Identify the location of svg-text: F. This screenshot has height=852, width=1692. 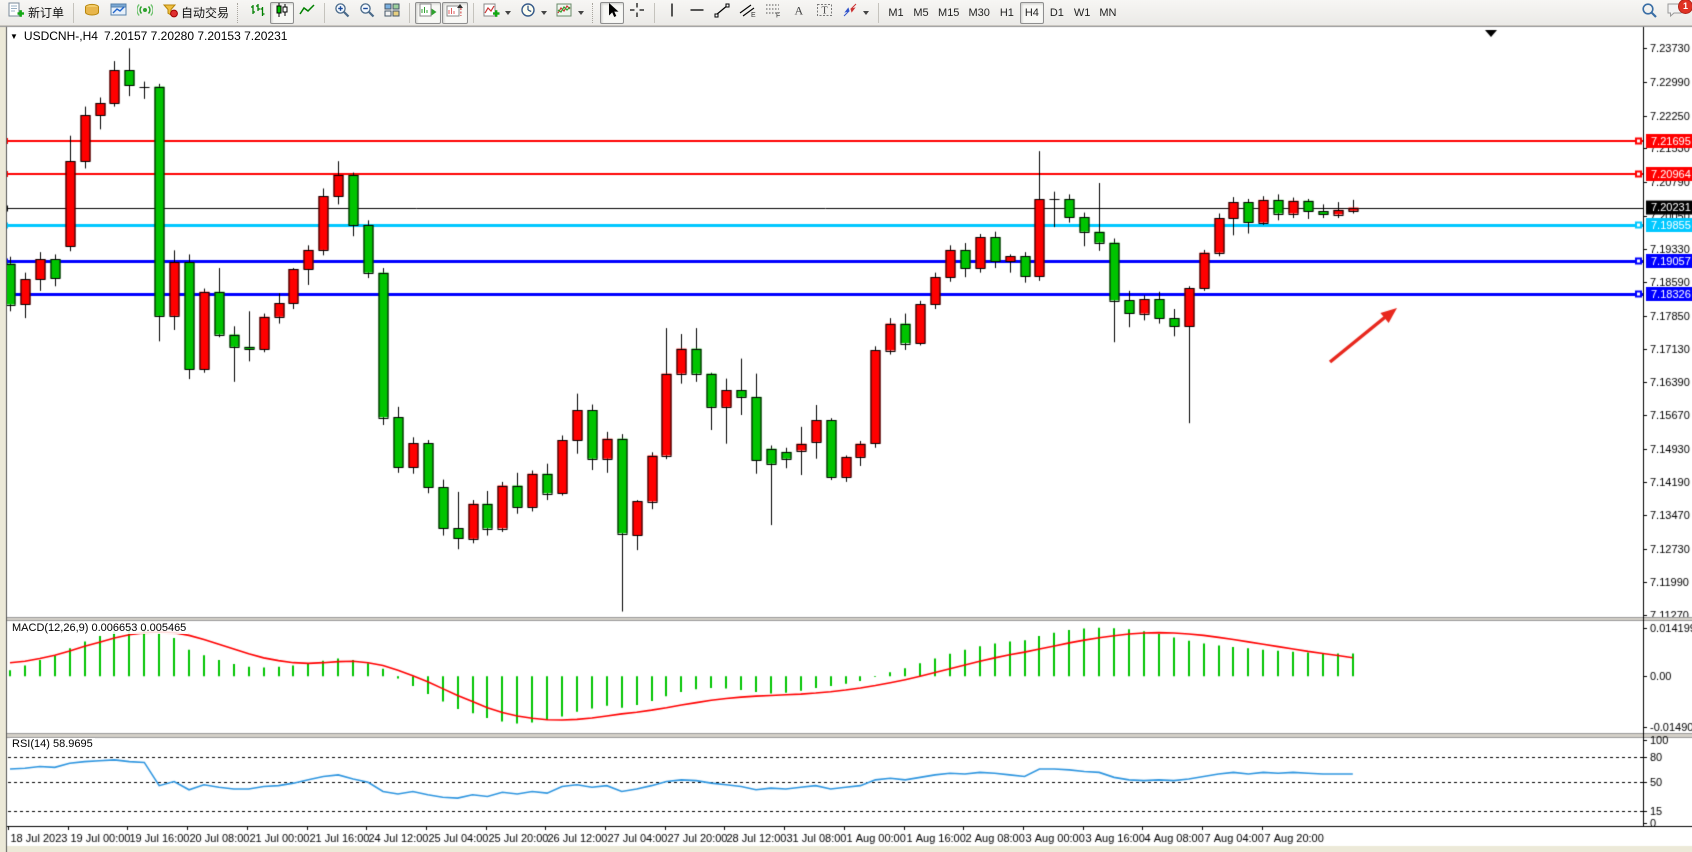
(778, 16).